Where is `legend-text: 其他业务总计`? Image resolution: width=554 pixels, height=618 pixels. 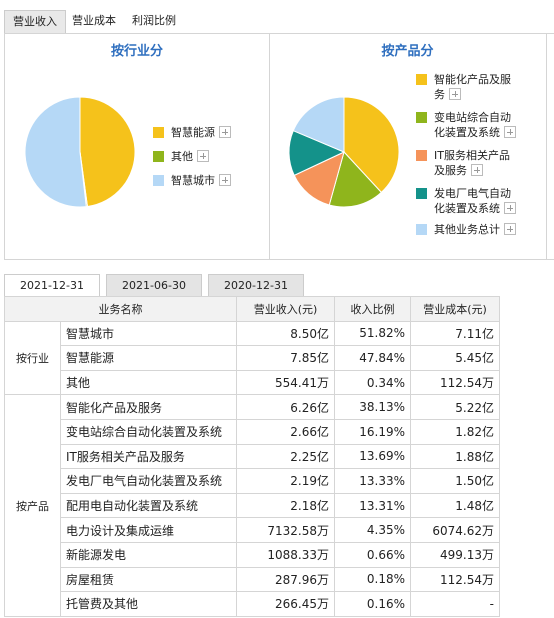 legend-text: 其他业务总计 is located at coordinates (477, 229).